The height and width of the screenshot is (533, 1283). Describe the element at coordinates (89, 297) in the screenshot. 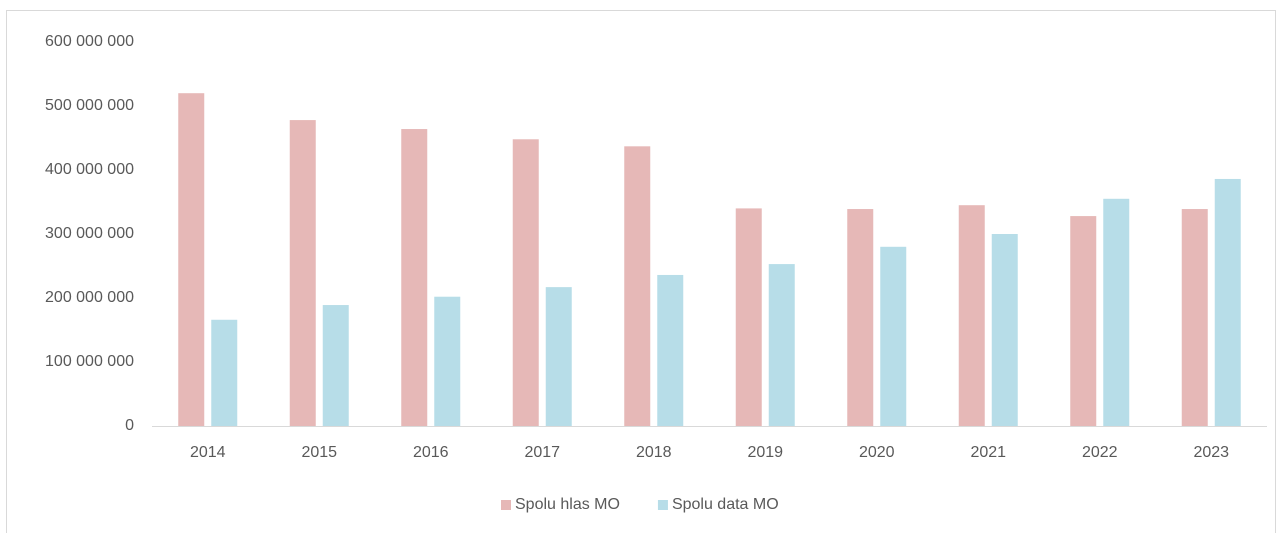

I see `y-tick-label: 200 000 000` at that location.